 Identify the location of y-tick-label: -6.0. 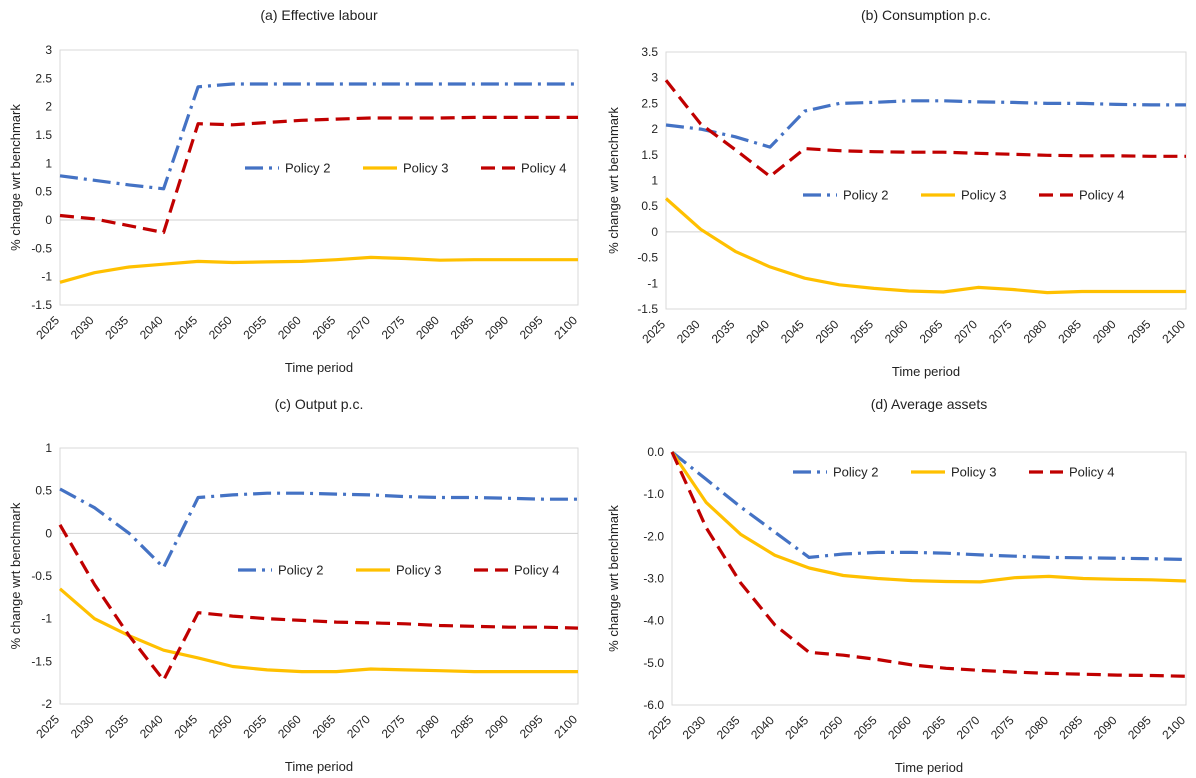
(653, 705).